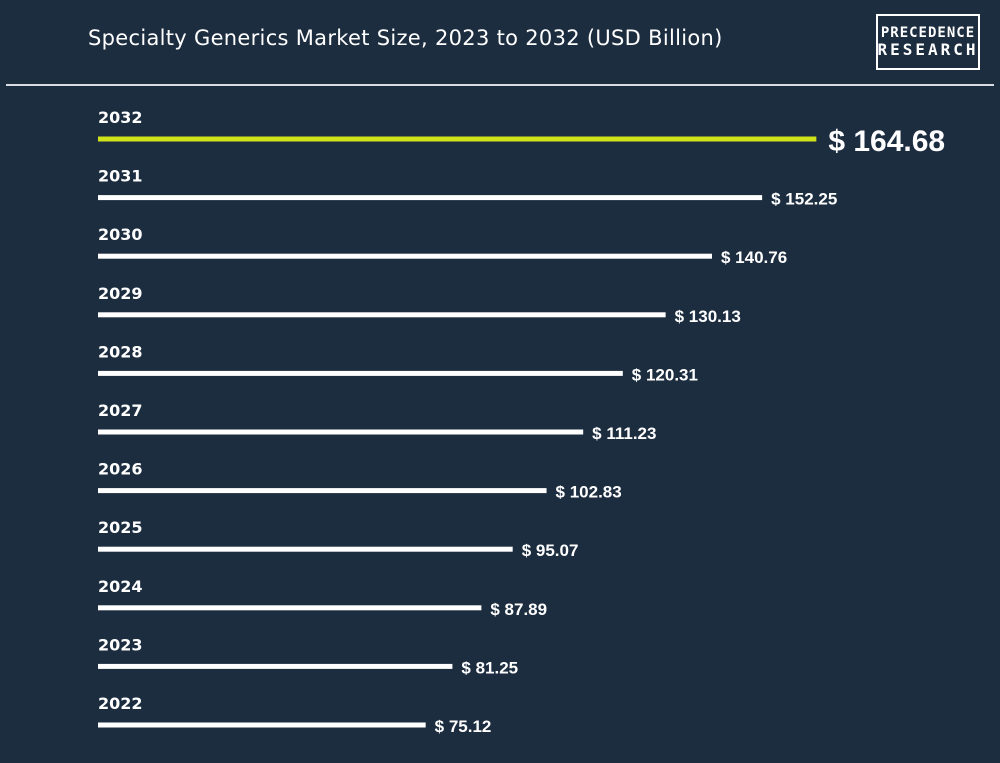 The height and width of the screenshot is (763, 1000). Describe the element at coordinates (120, 586) in the screenshot. I see `year-label-2024: 2024` at that location.